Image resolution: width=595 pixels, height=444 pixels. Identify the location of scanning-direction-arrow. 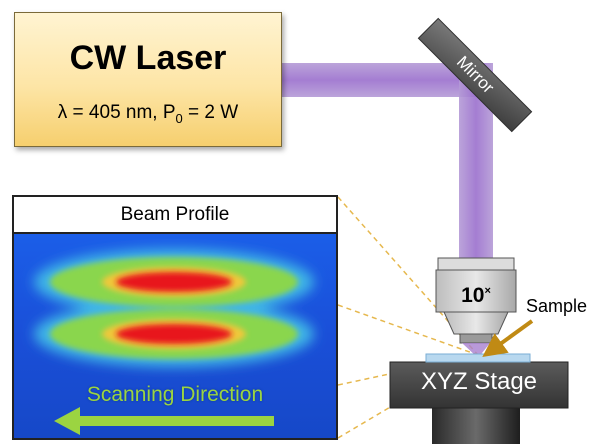
(164, 421).